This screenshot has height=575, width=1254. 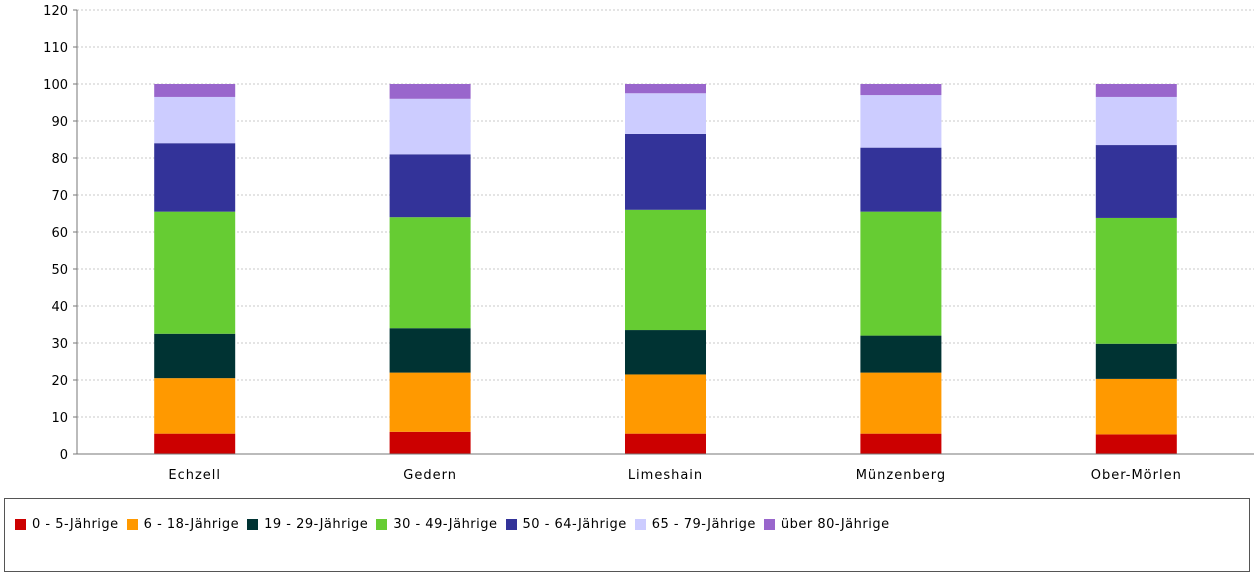 I want to click on legend-item: 19 - 29-Jährige, so click(x=307, y=524).